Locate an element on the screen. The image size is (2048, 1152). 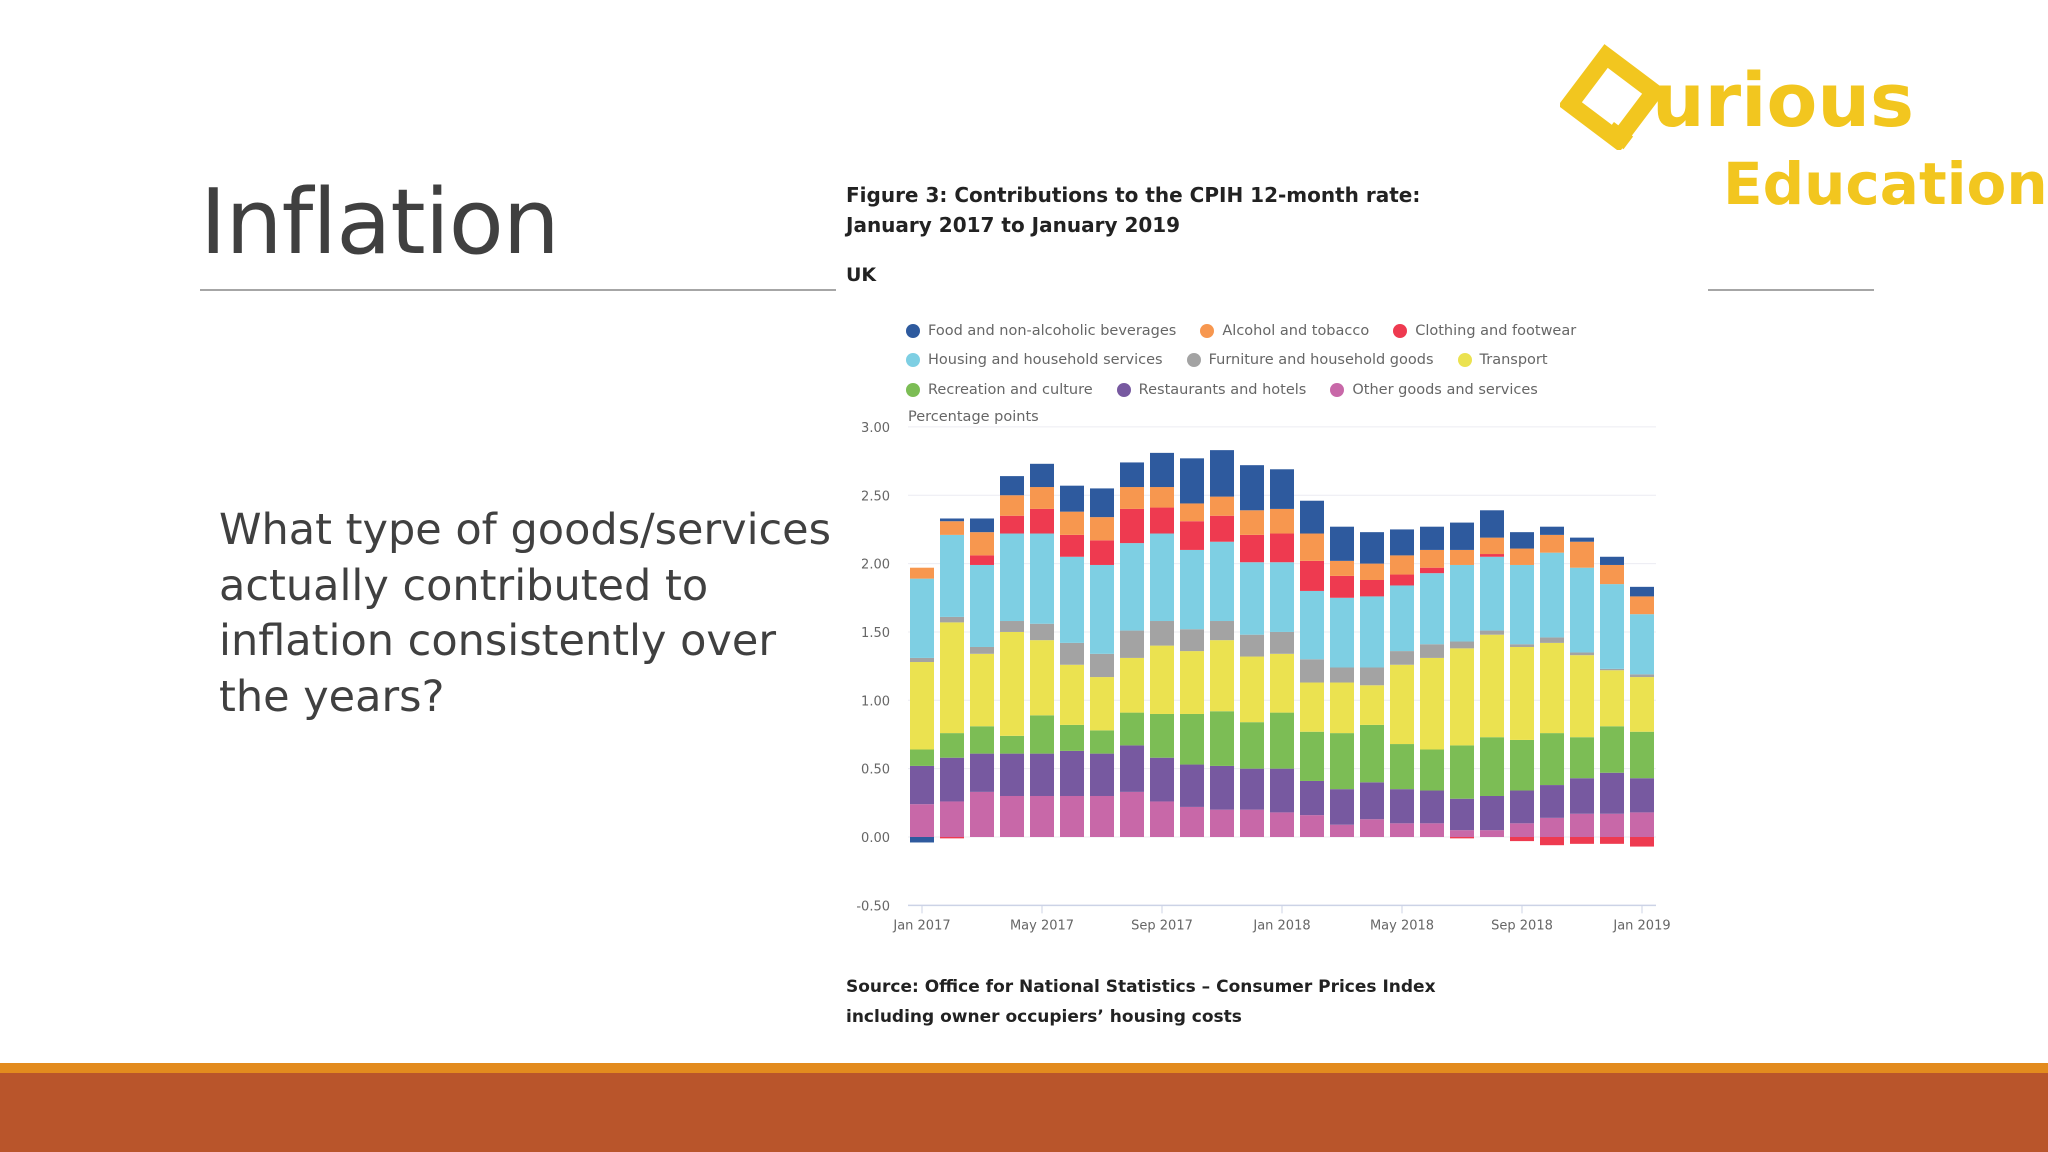
legend-label: Food and non-alcoholic beverages is located at coordinates (1052, 330).